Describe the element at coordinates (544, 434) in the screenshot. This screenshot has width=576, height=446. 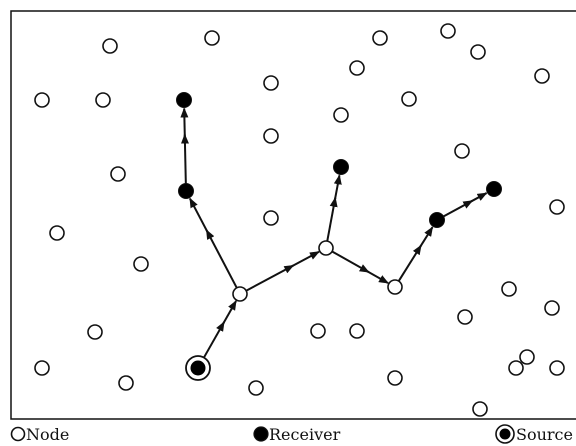
I see `legend-source-label: Source` at that location.